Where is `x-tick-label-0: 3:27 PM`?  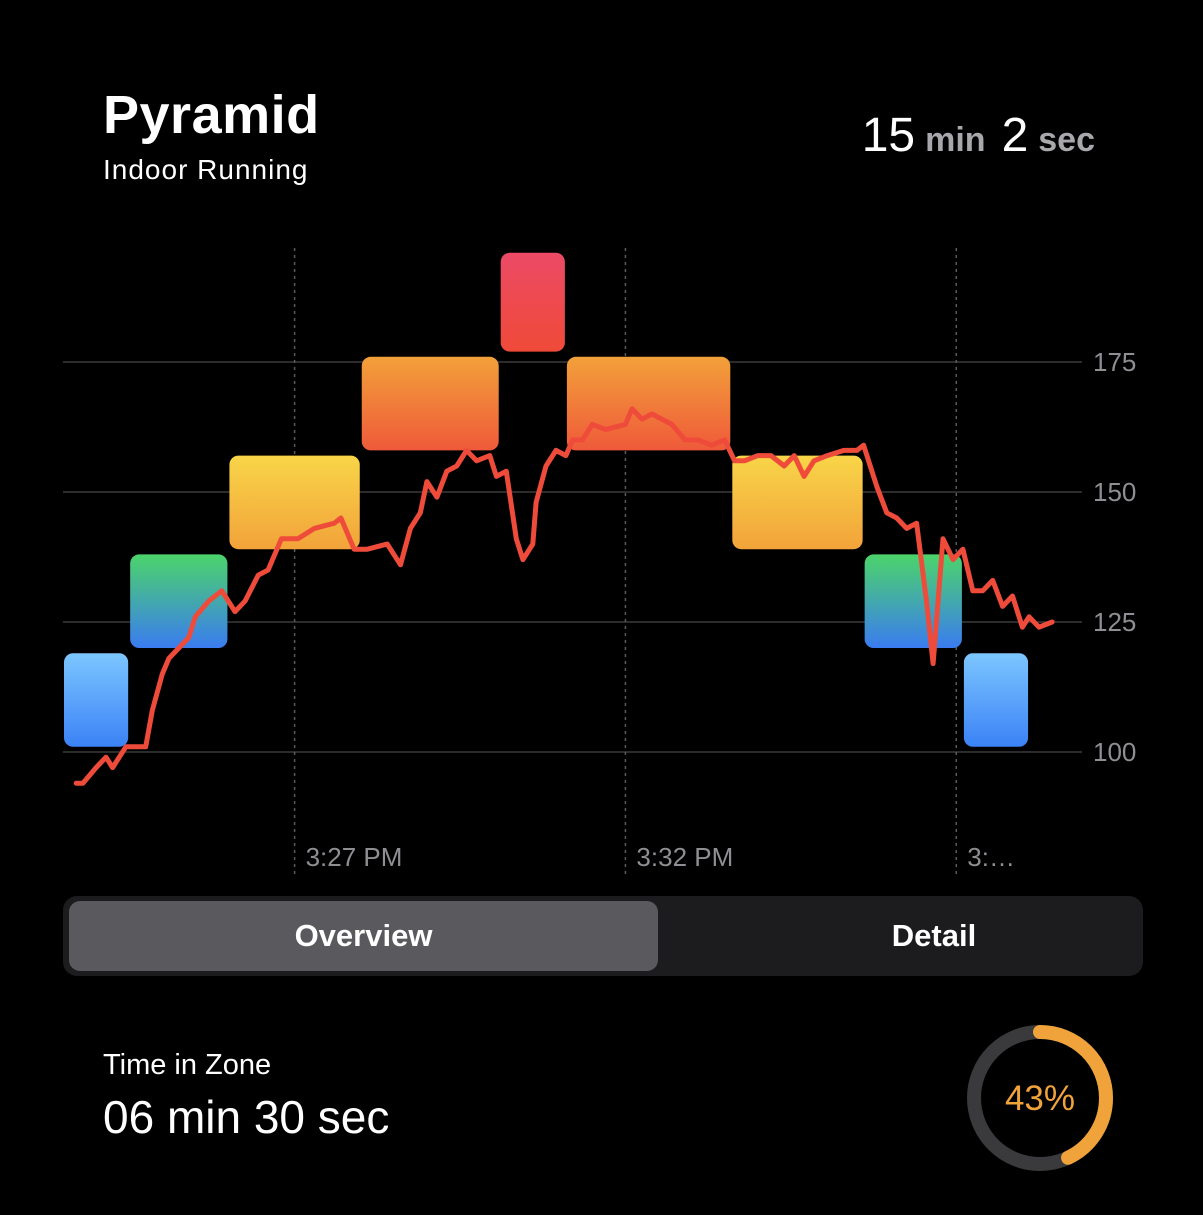
x-tick-label-0: 3:27 PM is located at coordinates (354, 857).